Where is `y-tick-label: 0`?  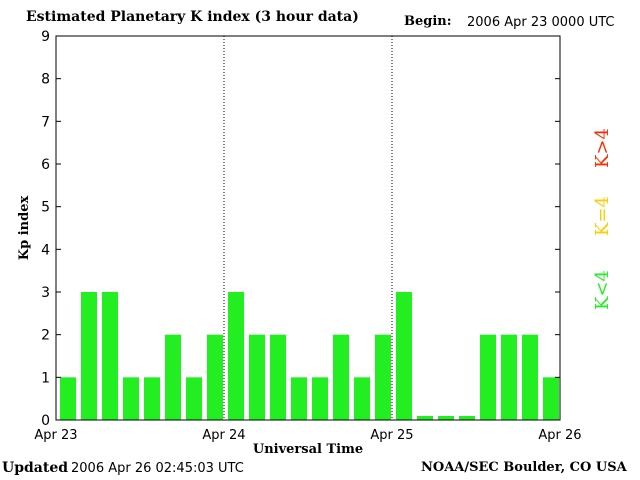 y-tick-label: 0 is located at coordinates (45, 421).